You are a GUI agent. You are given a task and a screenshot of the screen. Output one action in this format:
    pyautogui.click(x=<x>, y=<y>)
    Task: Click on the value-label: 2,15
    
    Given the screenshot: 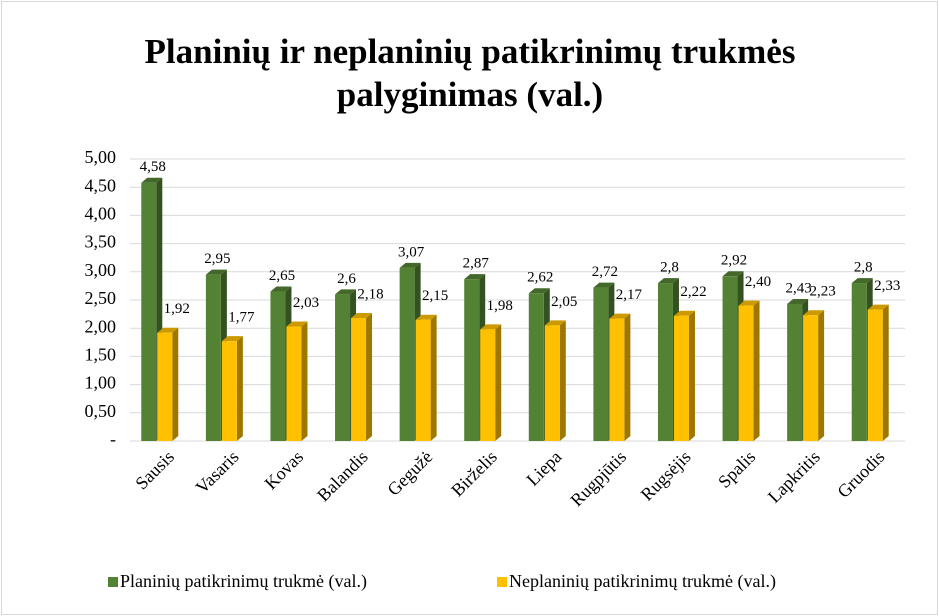 What is the action you would take?
    pyautogui.click(x=435, y=296)
    